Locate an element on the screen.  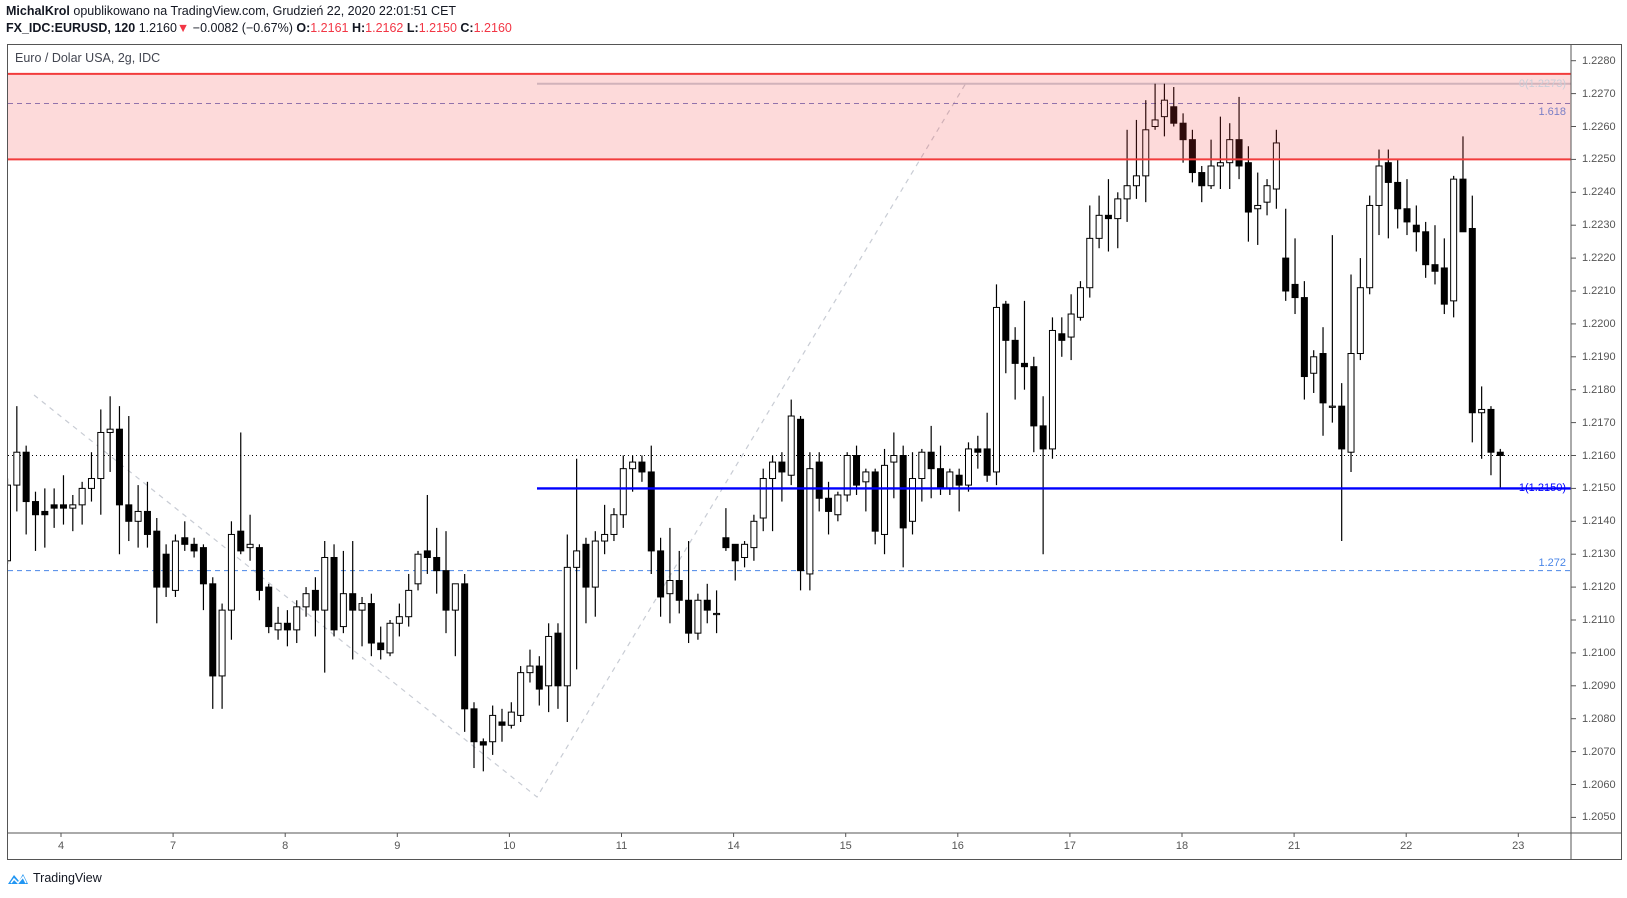
price-axis-label: 1.2250 is located at coordinates (1599, 159).